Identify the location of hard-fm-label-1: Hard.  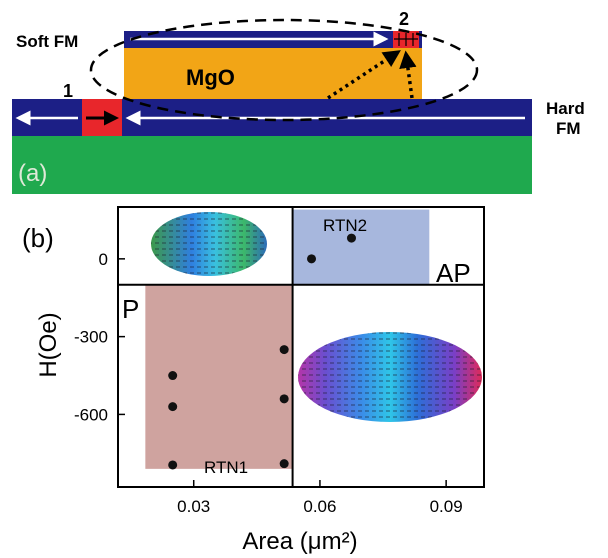
(565, 108).